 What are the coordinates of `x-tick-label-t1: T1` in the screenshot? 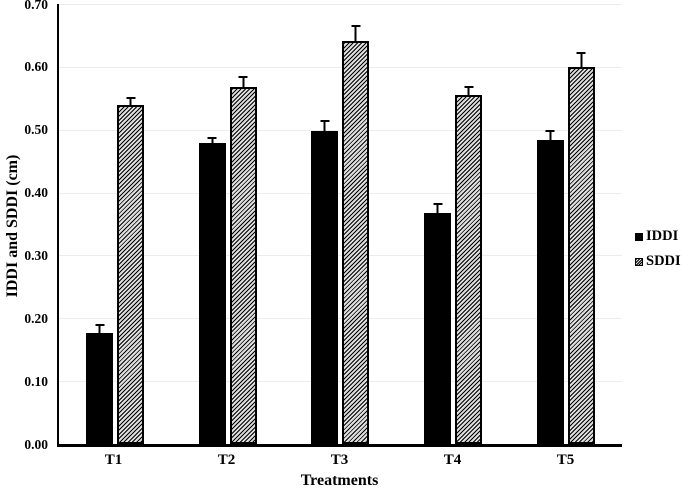 It's located at (113, 460).